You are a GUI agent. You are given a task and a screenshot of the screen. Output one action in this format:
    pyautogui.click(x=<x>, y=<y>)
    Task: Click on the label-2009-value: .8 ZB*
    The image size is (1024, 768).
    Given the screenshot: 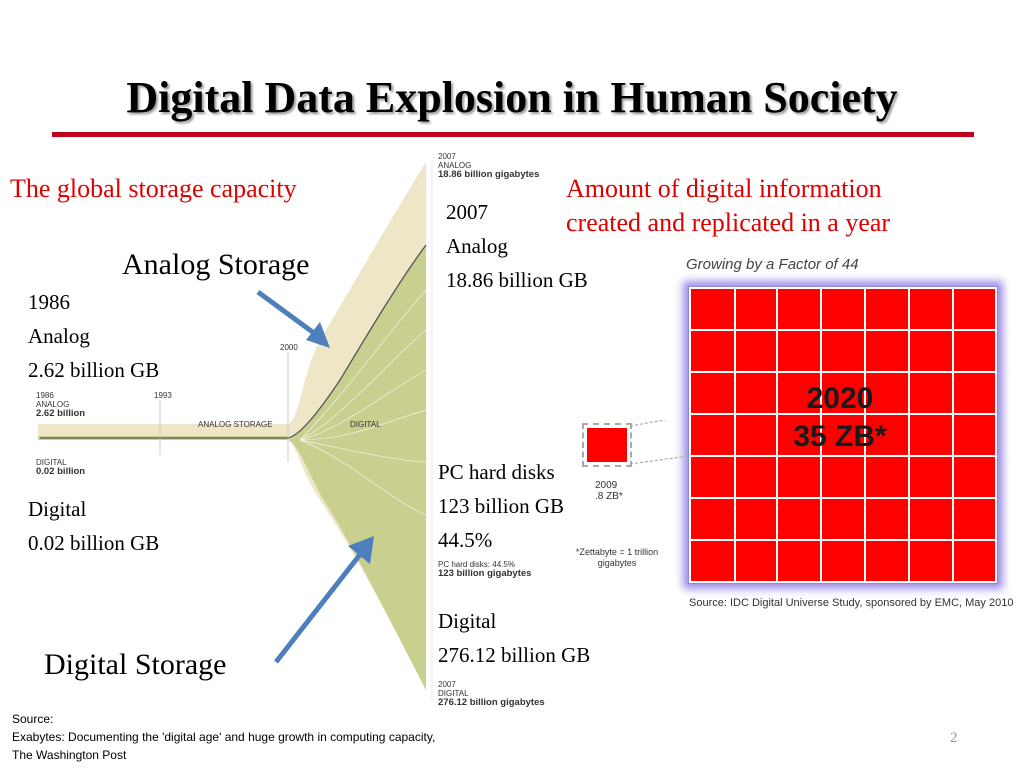 What is the action you would take?
    pyautogui.click(x=609, y=496)
    